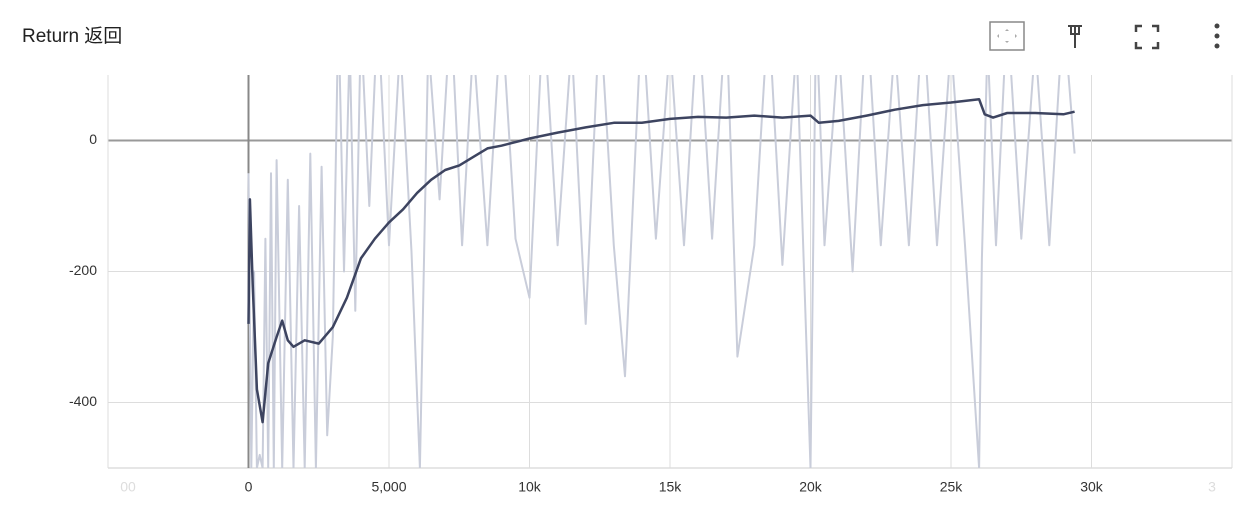  Describe the element at coordinates (93, 139) in the screenshot. I see `y-tick-label: 0` at that location.